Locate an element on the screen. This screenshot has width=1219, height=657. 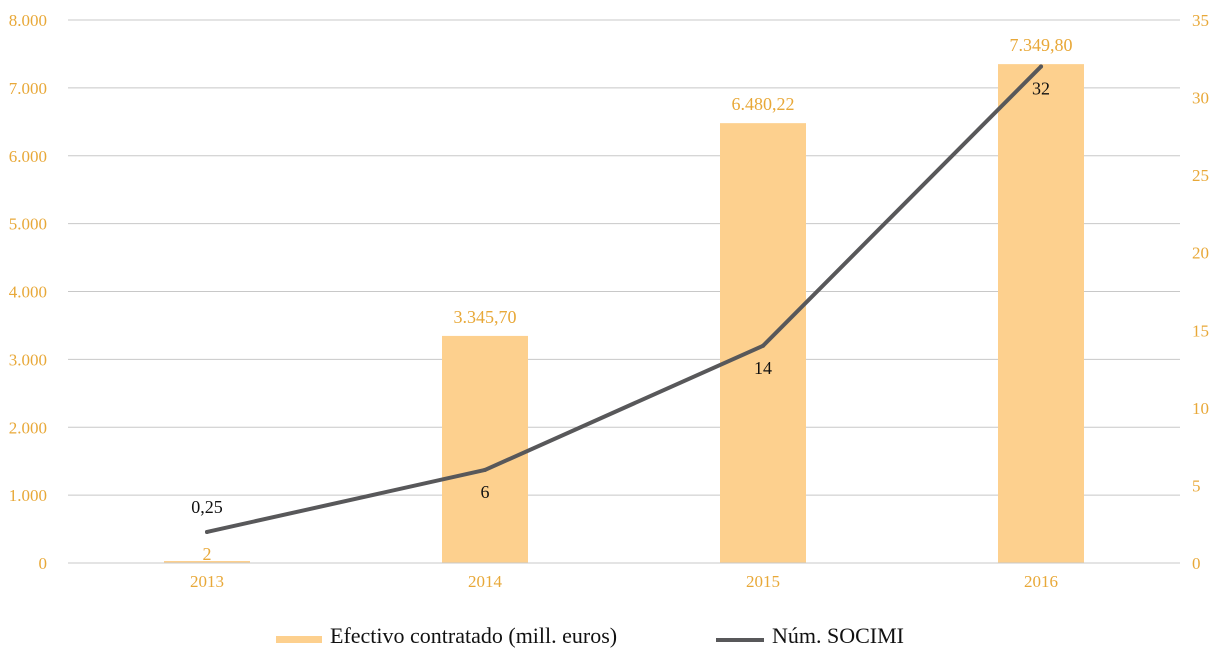
y-left-tick-label: 8.000 is located at coordinates (28, 20).